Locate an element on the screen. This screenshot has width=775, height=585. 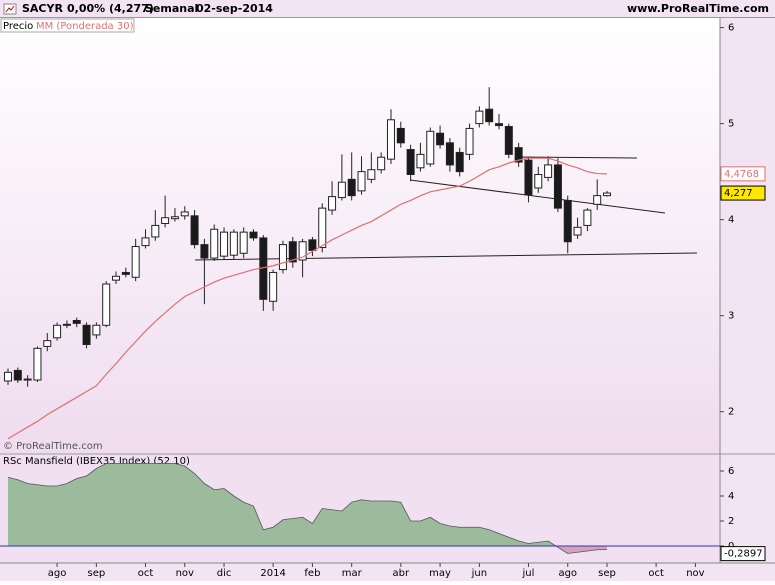
legend-box is located at coordinates (67, 25).